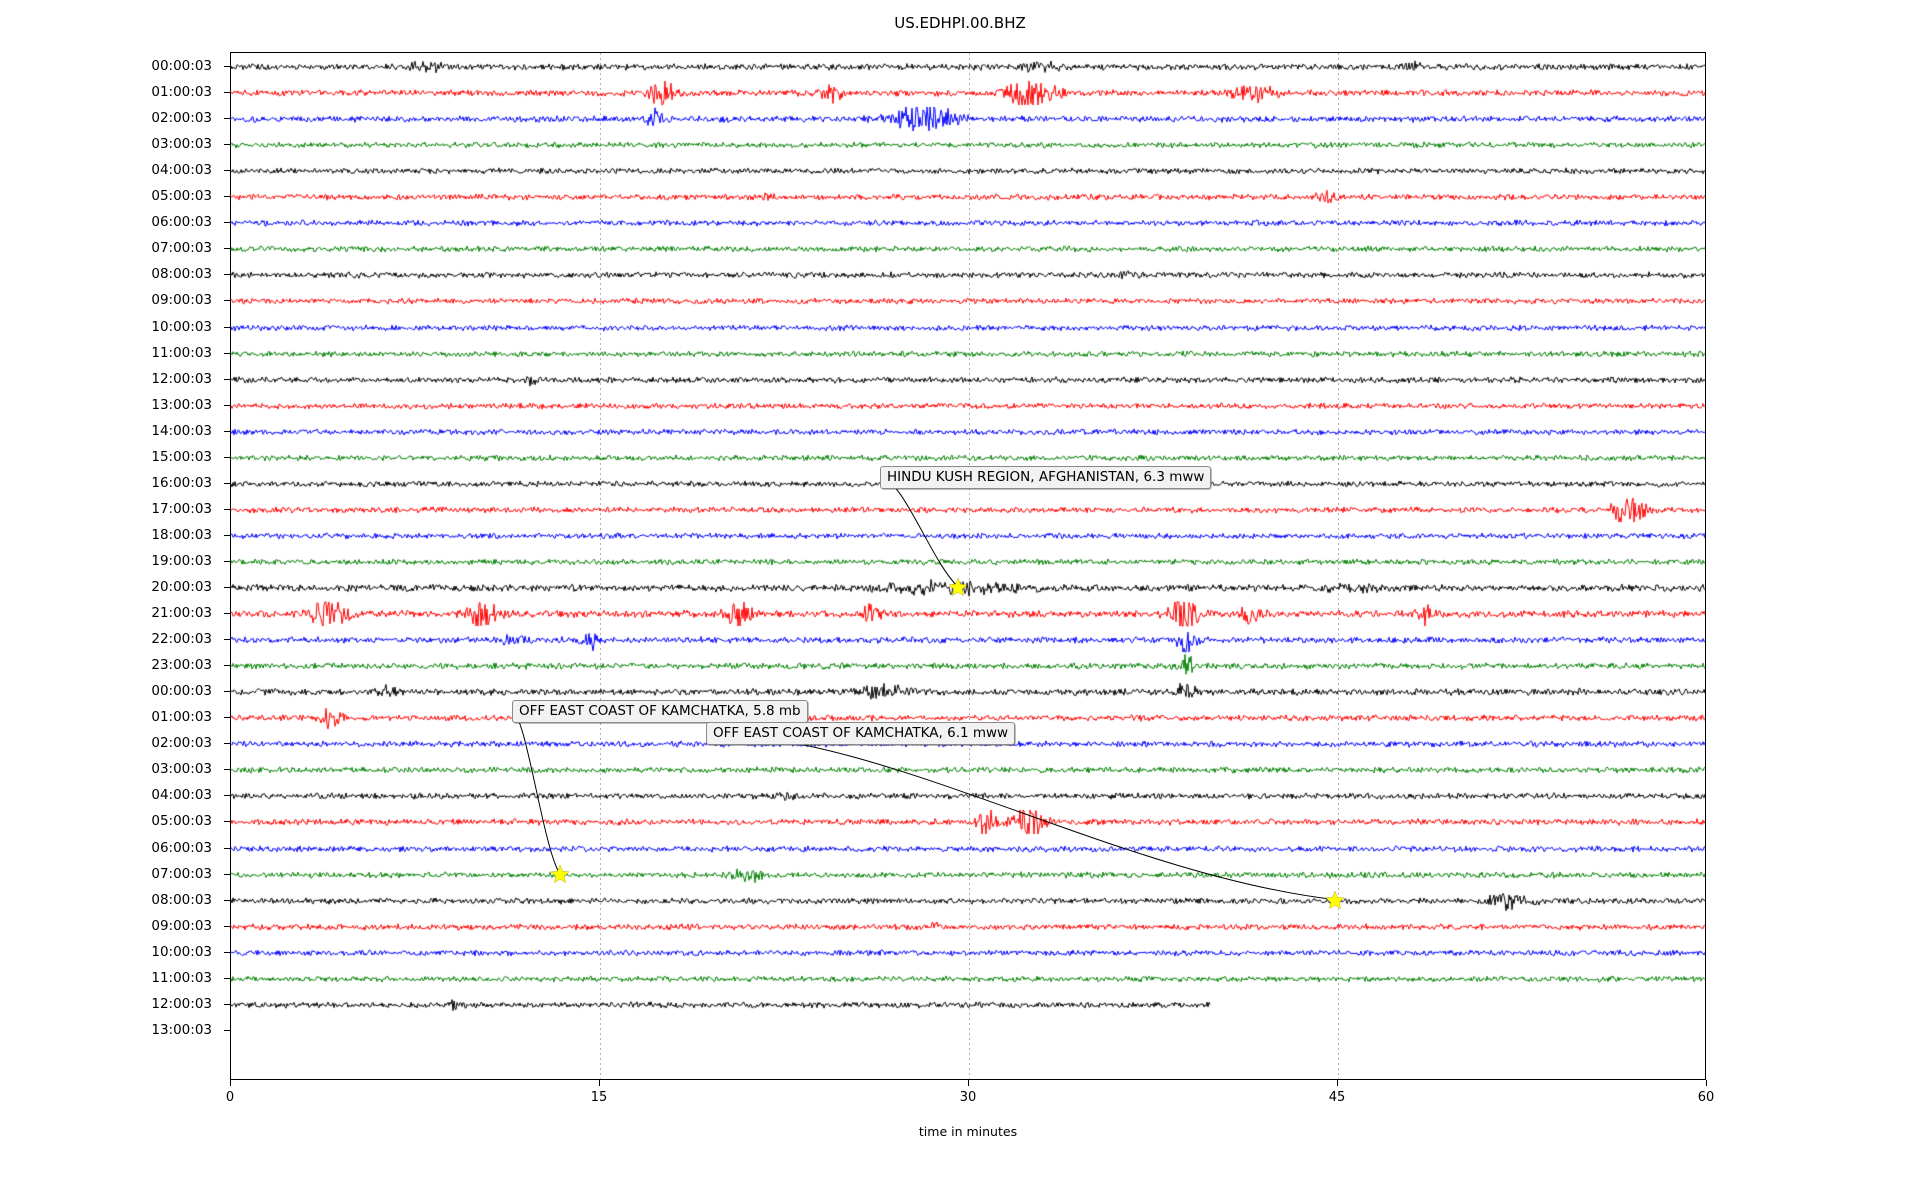 The height and width of the screenshot is (1200, 1920). I want to click on y-axis-tick-label: 12:00:03, so click(181, 1003).